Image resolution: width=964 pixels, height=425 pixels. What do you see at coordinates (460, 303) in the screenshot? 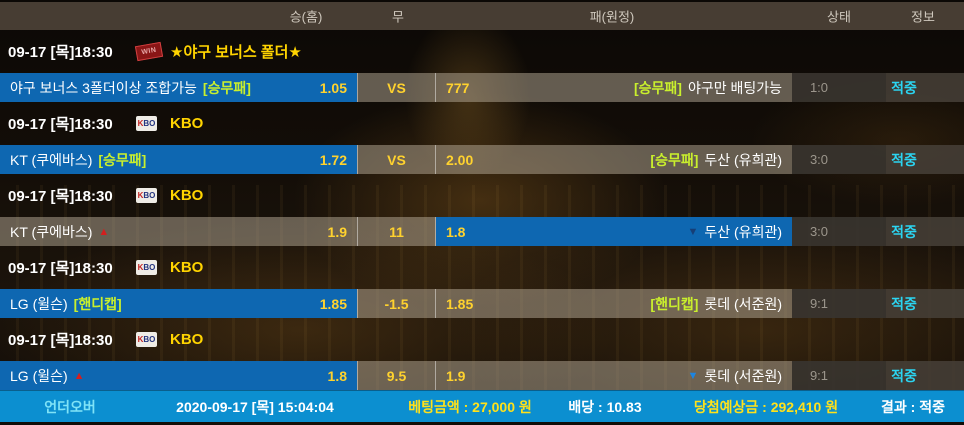
I see `away-odds: 1.85` at bounding box center [460, 303].